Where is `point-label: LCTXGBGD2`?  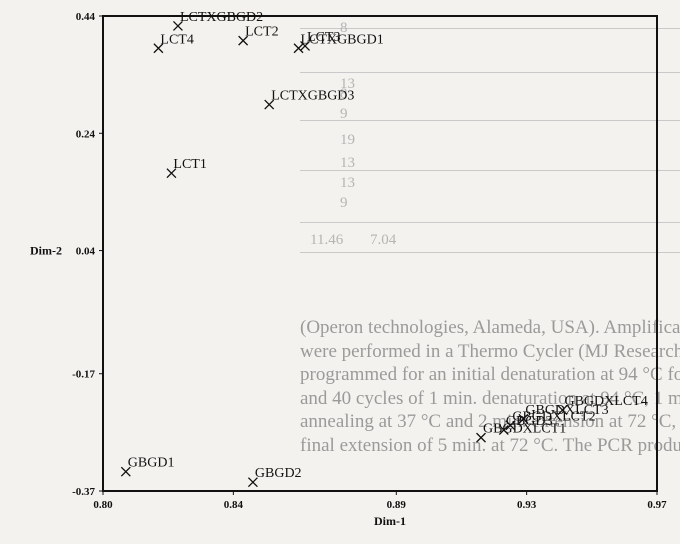 point-label: LCTXGBGD2 is located at coordinates (221, 17).